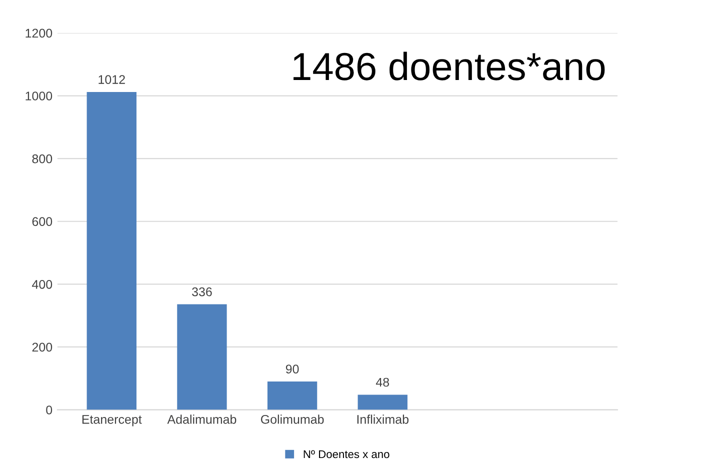 The image size is (718, 471). What do you see at coordinates (382, 419) in the screenshot?
I see `x-tick-label: Infliximab` at bounding box center [382, 419].